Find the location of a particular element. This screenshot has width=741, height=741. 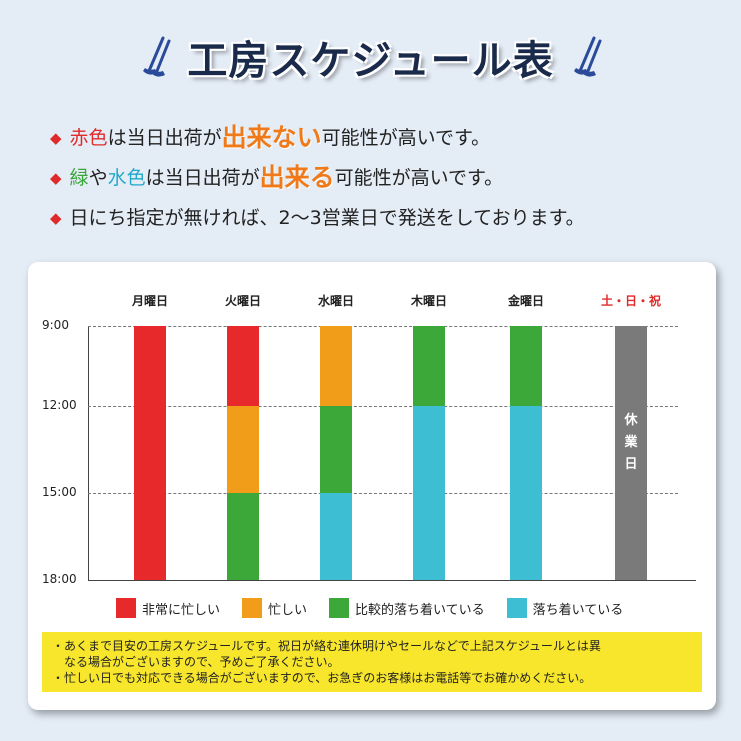

time-tick-label: 15:00 is located at coordinates (59, 492).